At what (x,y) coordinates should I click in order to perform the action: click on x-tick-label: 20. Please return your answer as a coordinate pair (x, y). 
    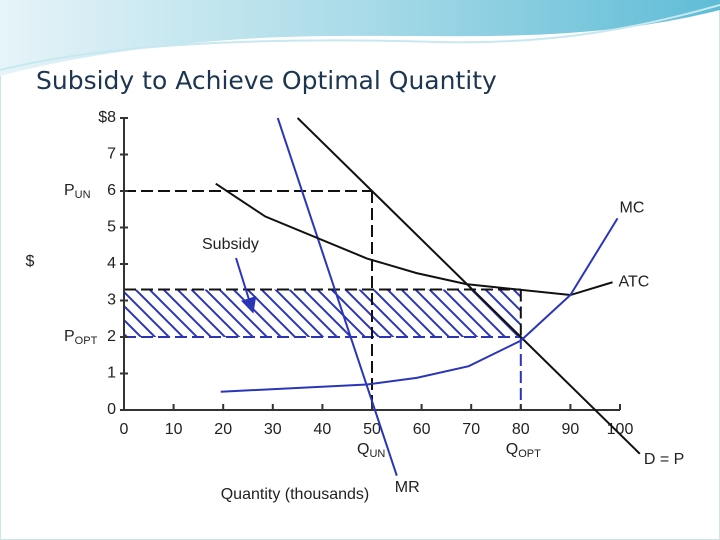
    Looking at the image, I should click on (223, 429).